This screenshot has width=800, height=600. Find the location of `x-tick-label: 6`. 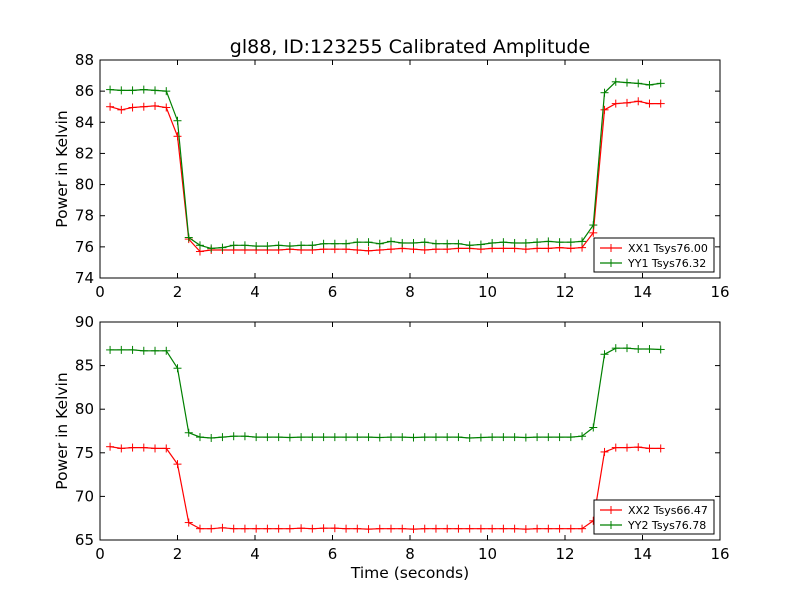

x-tick-label: 6 is located at coordinates (333, 554).